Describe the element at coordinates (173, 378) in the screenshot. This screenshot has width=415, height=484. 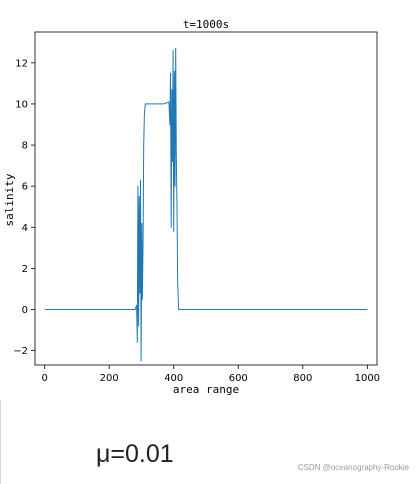
I see `x-tick-label: 400` at that location.